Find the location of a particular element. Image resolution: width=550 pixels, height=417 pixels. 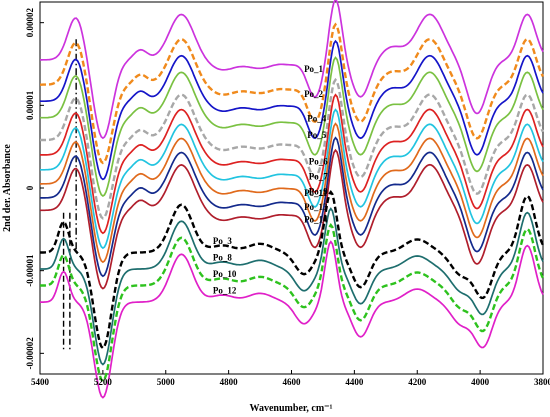

series-label: Po_3 is located at coordinates (222, 241).